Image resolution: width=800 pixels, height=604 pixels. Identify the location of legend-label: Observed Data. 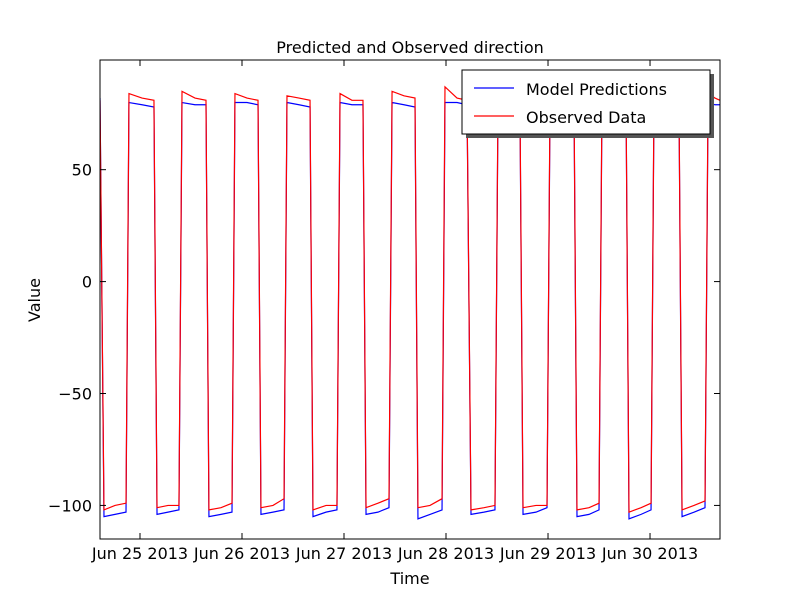
(586, 117).